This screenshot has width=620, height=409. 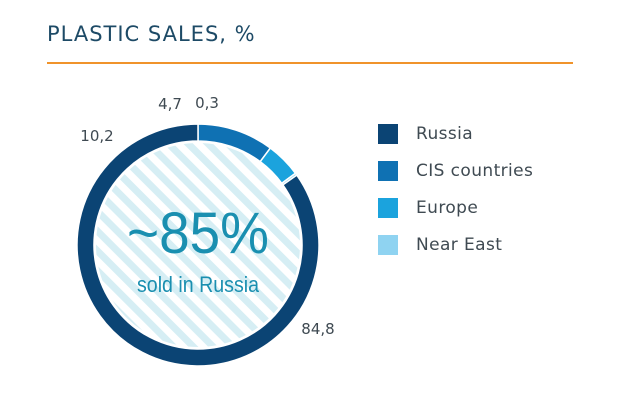 What do you see at coordinates (317, 329) in the screenshot?
I see `data-label-russia: 84,8` at bounding box center [317, 329].